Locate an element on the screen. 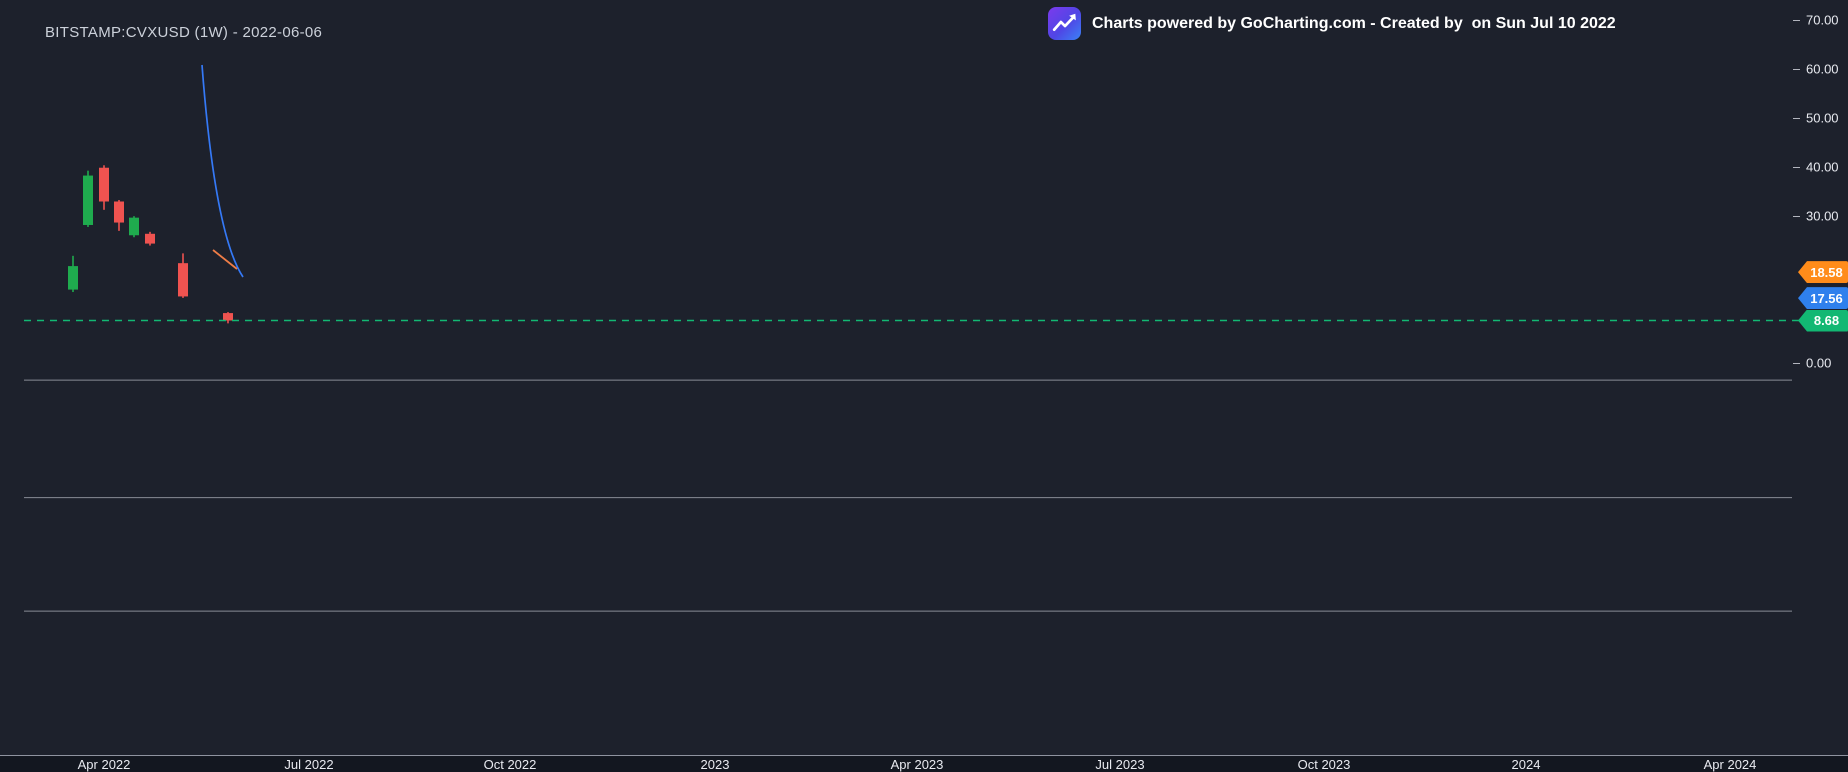 The image size is (1848, 772). time-axis-label: Jul 2023 is located at coordinates (1120, 764).